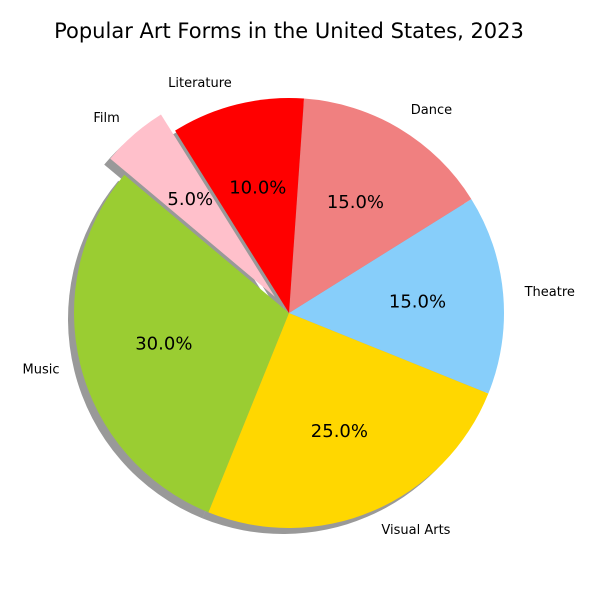 This screenshot has width=600, height=605. I want to click on value-label-theatre: 15.0%, so click(417, 301).